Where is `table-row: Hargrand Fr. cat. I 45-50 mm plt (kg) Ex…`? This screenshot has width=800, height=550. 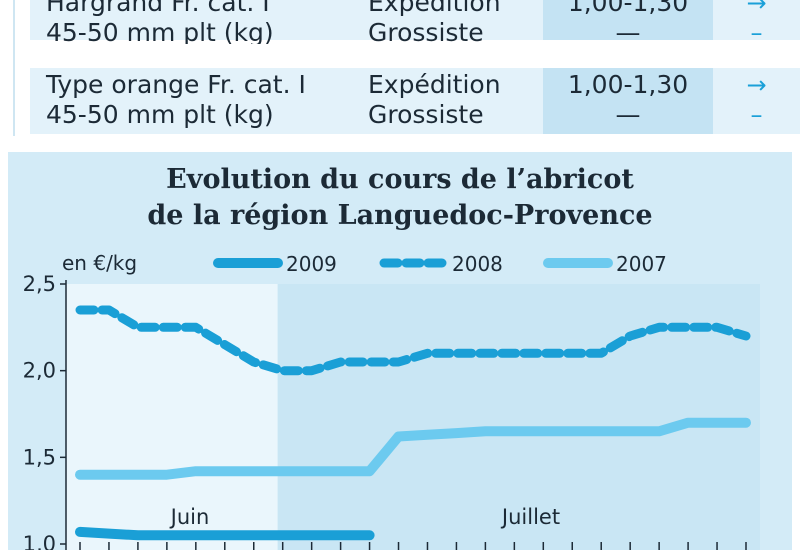 table-row: Hargrand Fr. cat. I 45-50 mm plt (kg) Ex… is located at coordinates (415, 23).